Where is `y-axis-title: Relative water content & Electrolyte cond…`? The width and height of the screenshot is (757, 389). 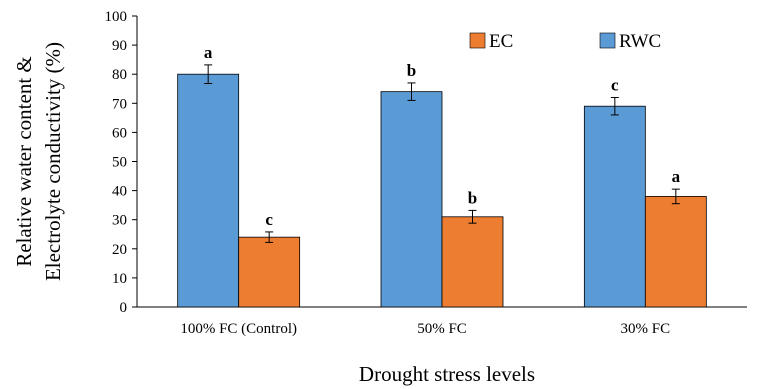
y-axis-title: Relative water content & Electrolyte cond… is located at coordinates (38, 161).